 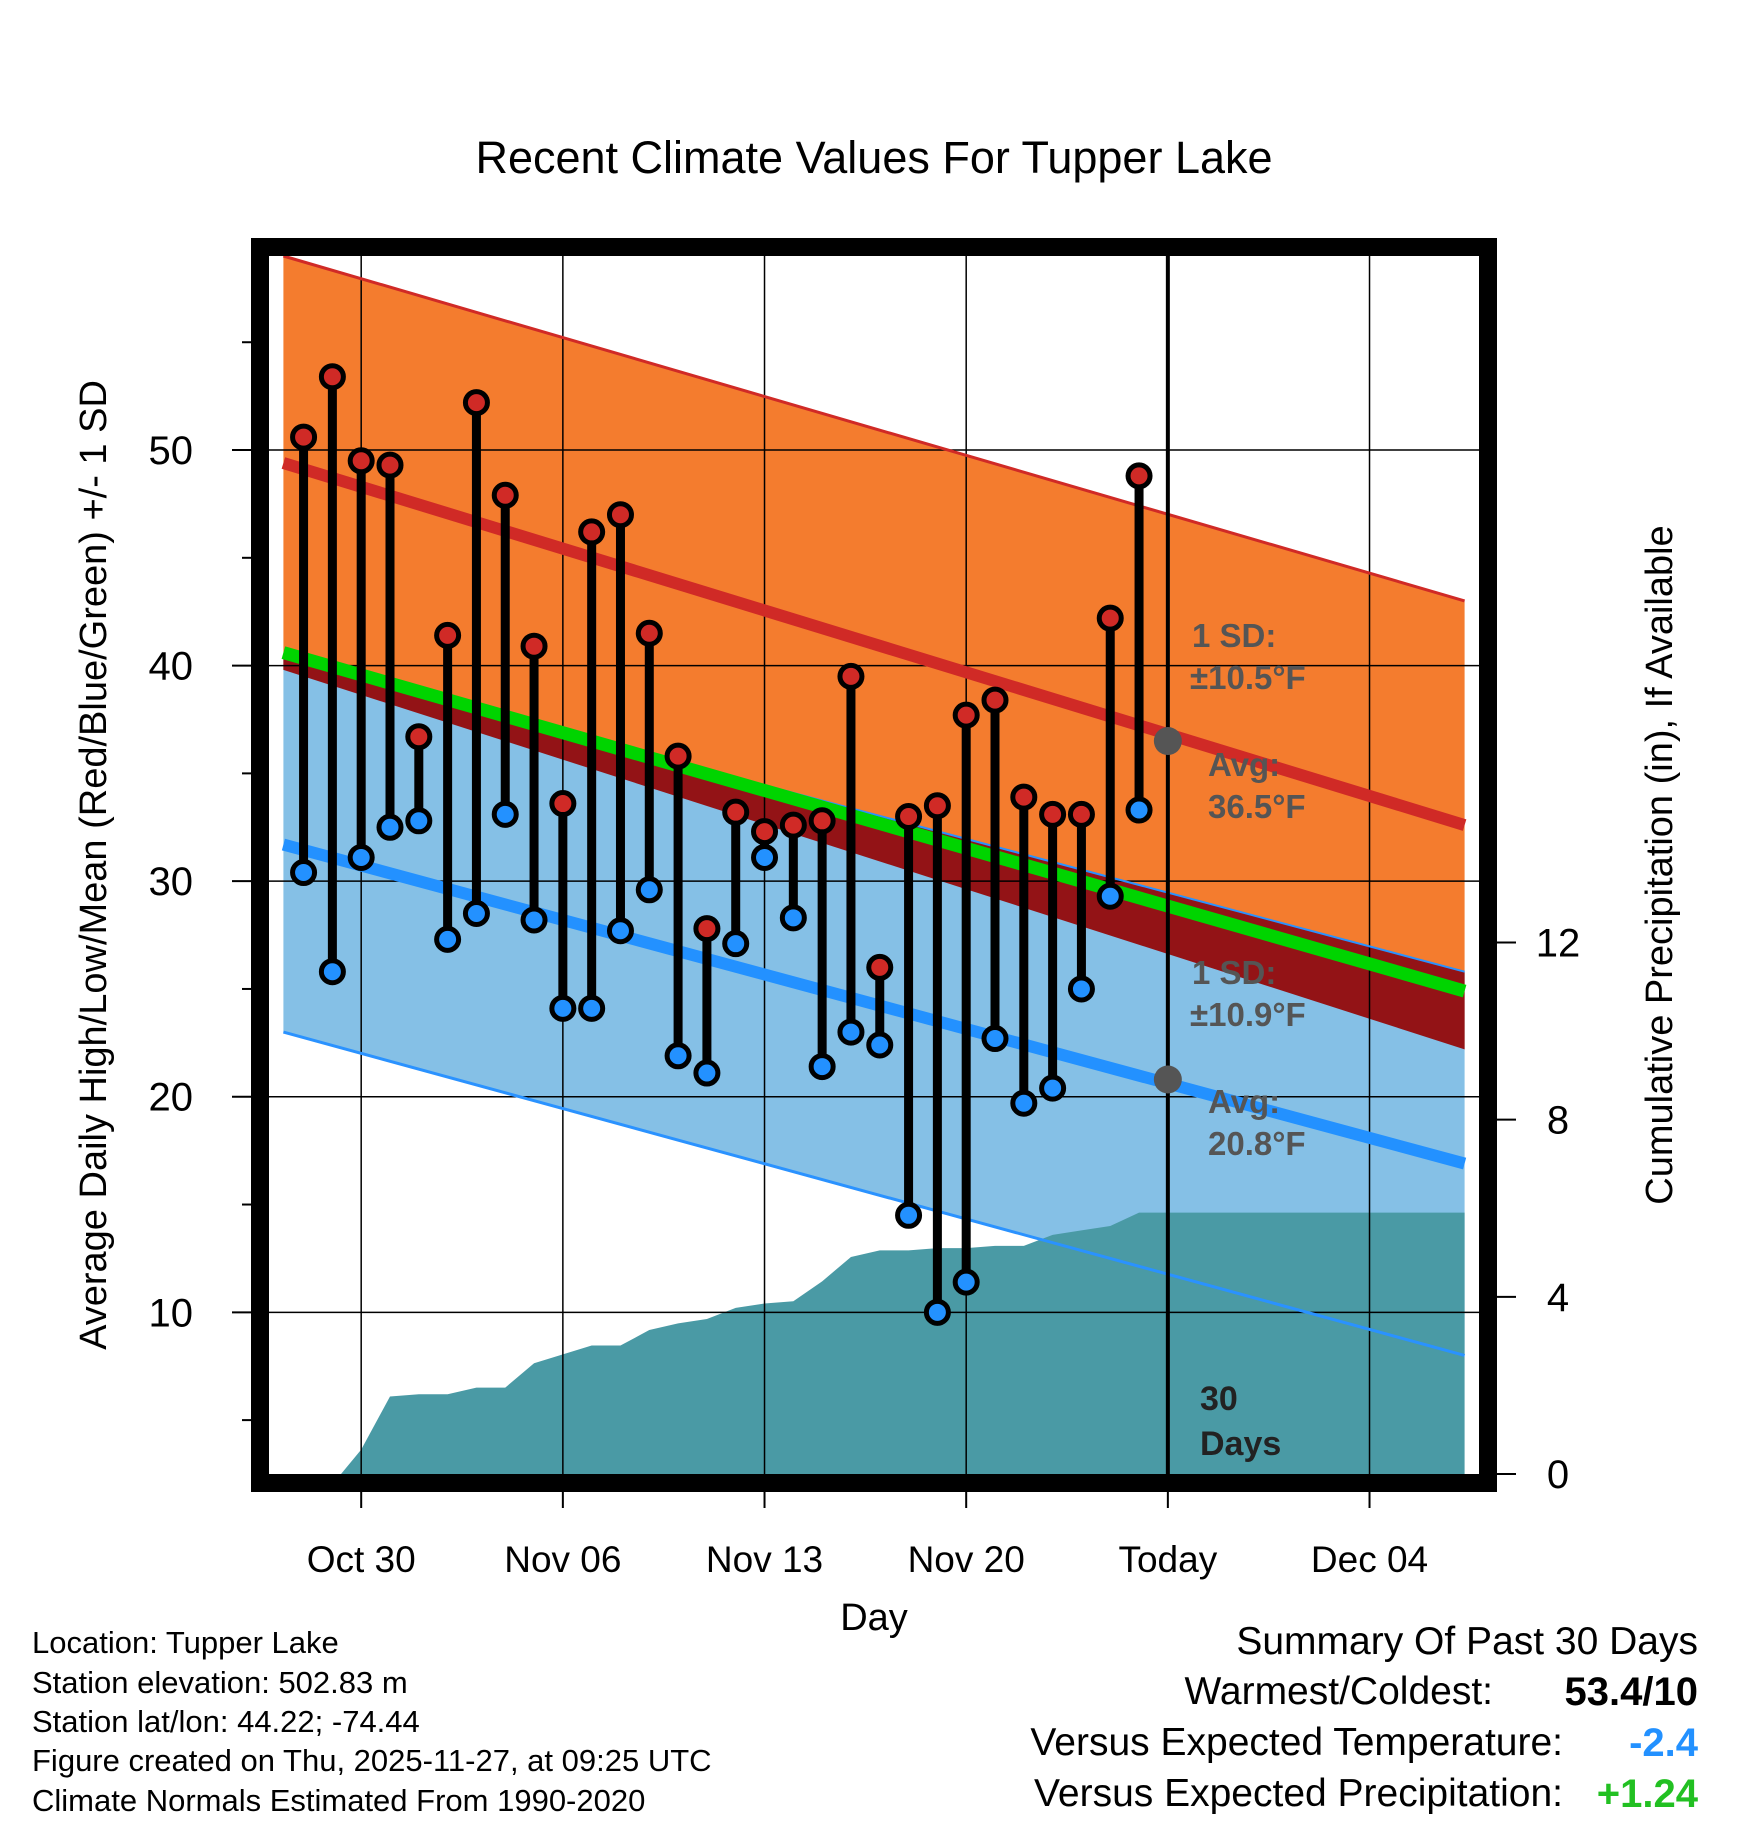 What do you see at coordinates (1167, 741) in the screenshot?
I see `today-high-avg-dot` at bounding box center [1167, 741].